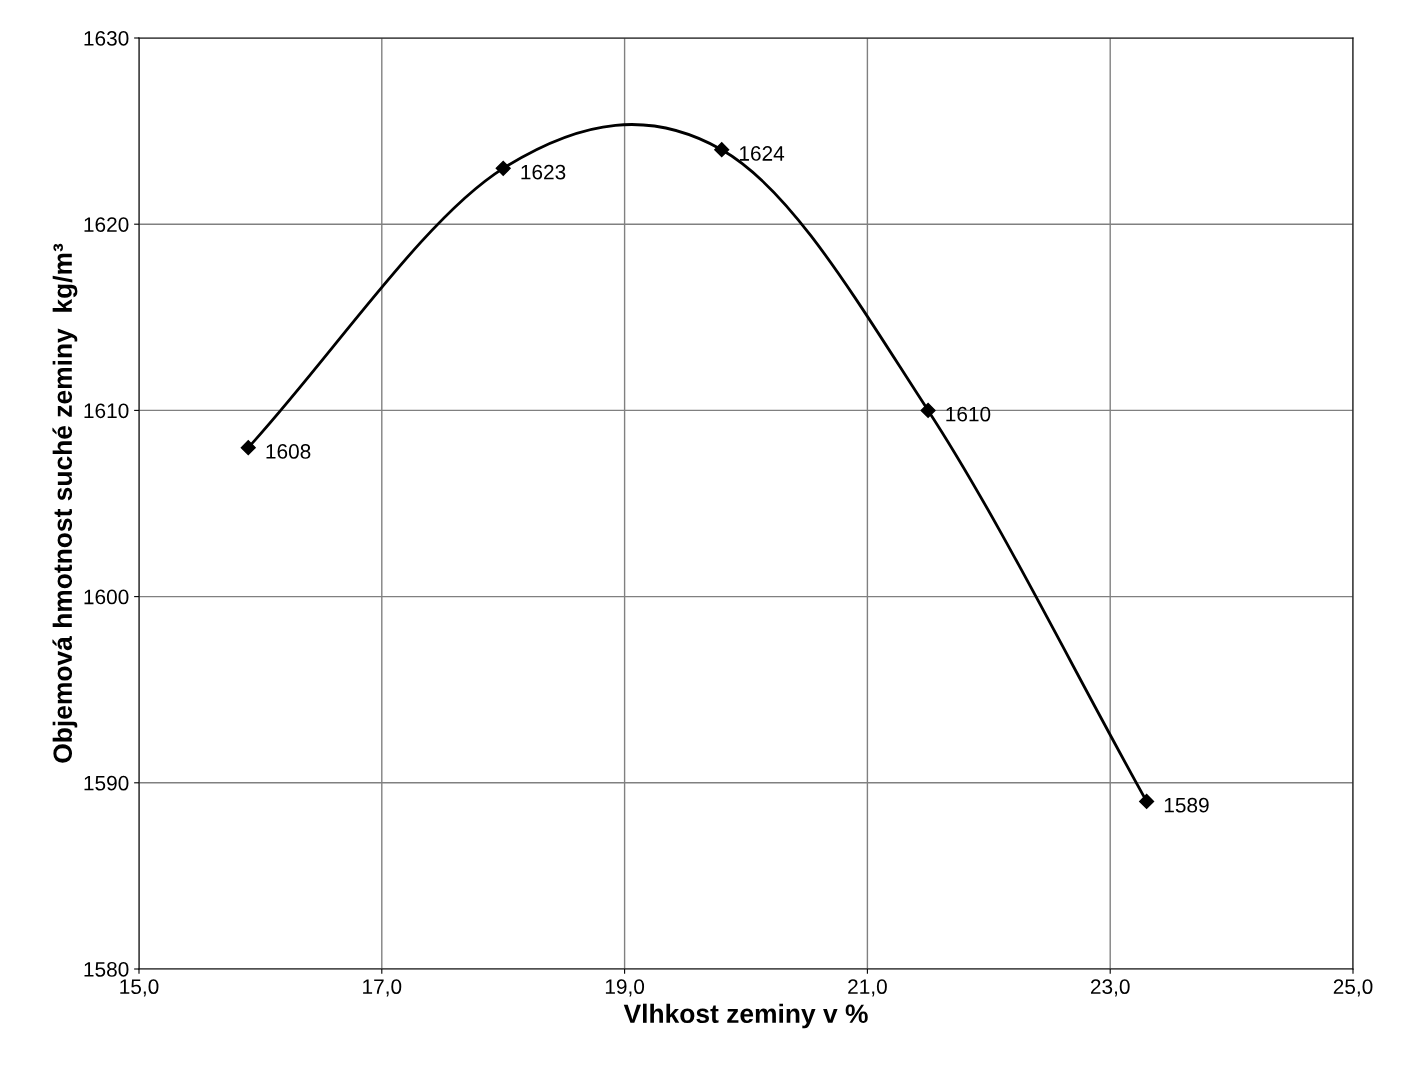  What do you see at coordinates (1110, 988) in the screenshot?
I see `x-tick-label: 23,0` at bounding box center [1110, 988].